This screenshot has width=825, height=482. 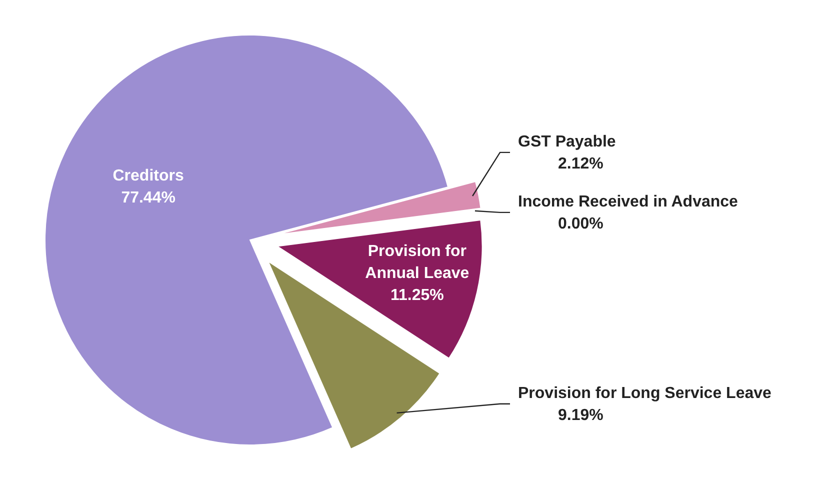 What do you see at coordinates (645, 393) in the screenshot?
I see `slice-label: Provision for Long Service Leave` at bounding box center [645, 393].